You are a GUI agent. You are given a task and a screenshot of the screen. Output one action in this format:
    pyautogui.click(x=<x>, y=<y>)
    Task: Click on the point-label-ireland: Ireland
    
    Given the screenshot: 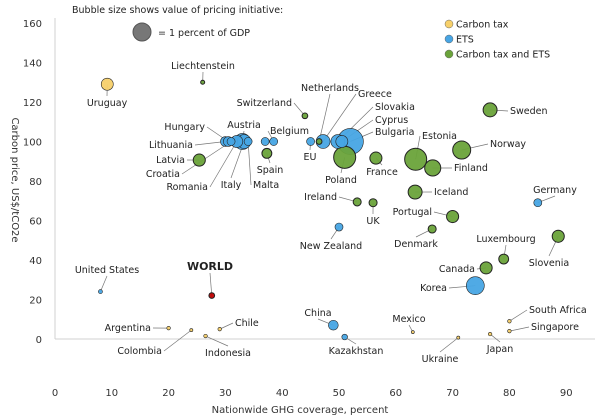 What is the action you would take?
    pyautogui.click(x=320, y=197)
    